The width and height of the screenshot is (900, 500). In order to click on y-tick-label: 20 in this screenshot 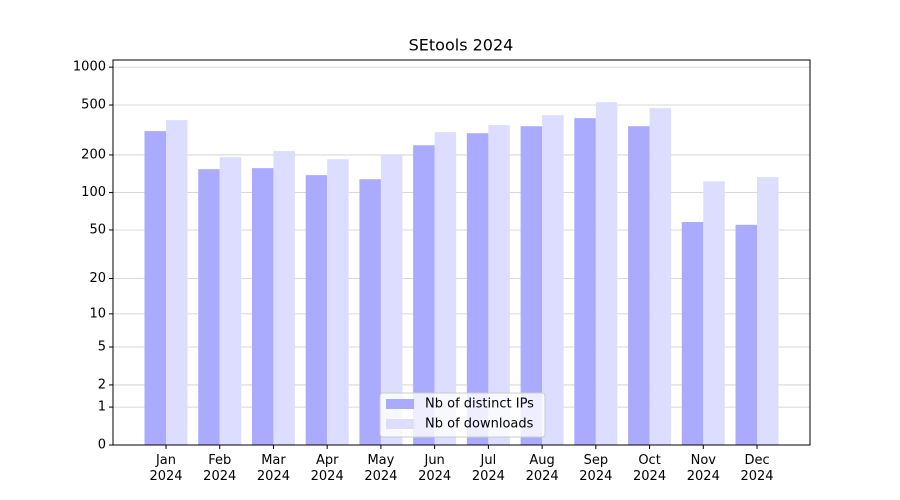, I will do `click(97, 278)`.